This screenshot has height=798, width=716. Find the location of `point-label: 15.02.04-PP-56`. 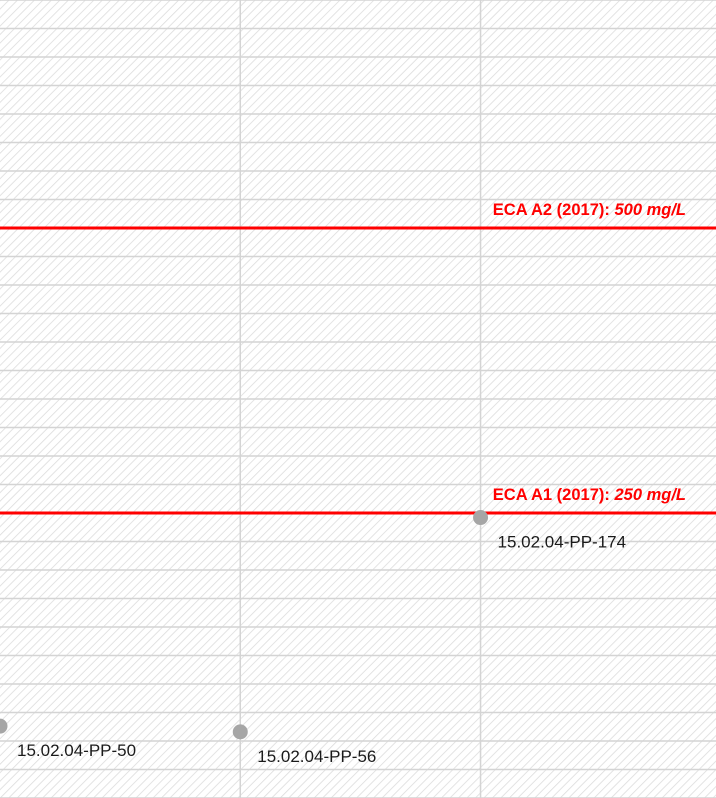

point-label: 15.02.04-PP-56 is located at coordinates (316, 756).